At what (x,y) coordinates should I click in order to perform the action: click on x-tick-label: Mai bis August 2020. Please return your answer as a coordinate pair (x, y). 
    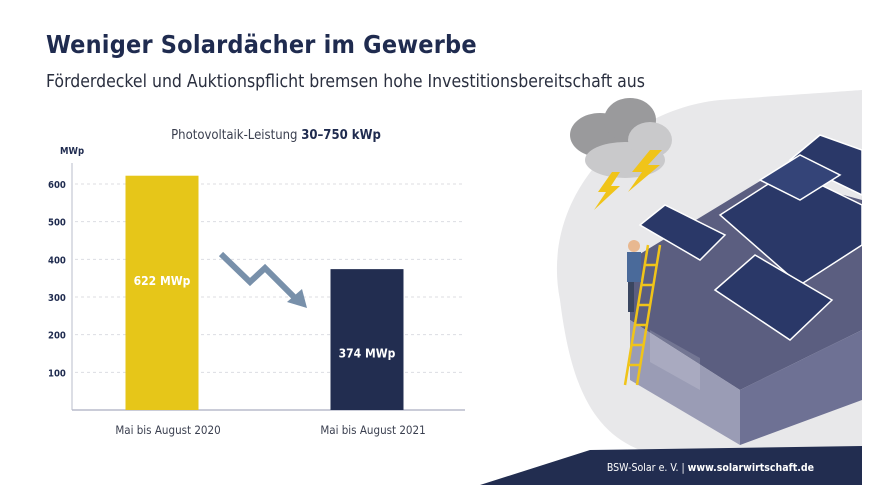
    Looking at the image, I should click on (167, 430).